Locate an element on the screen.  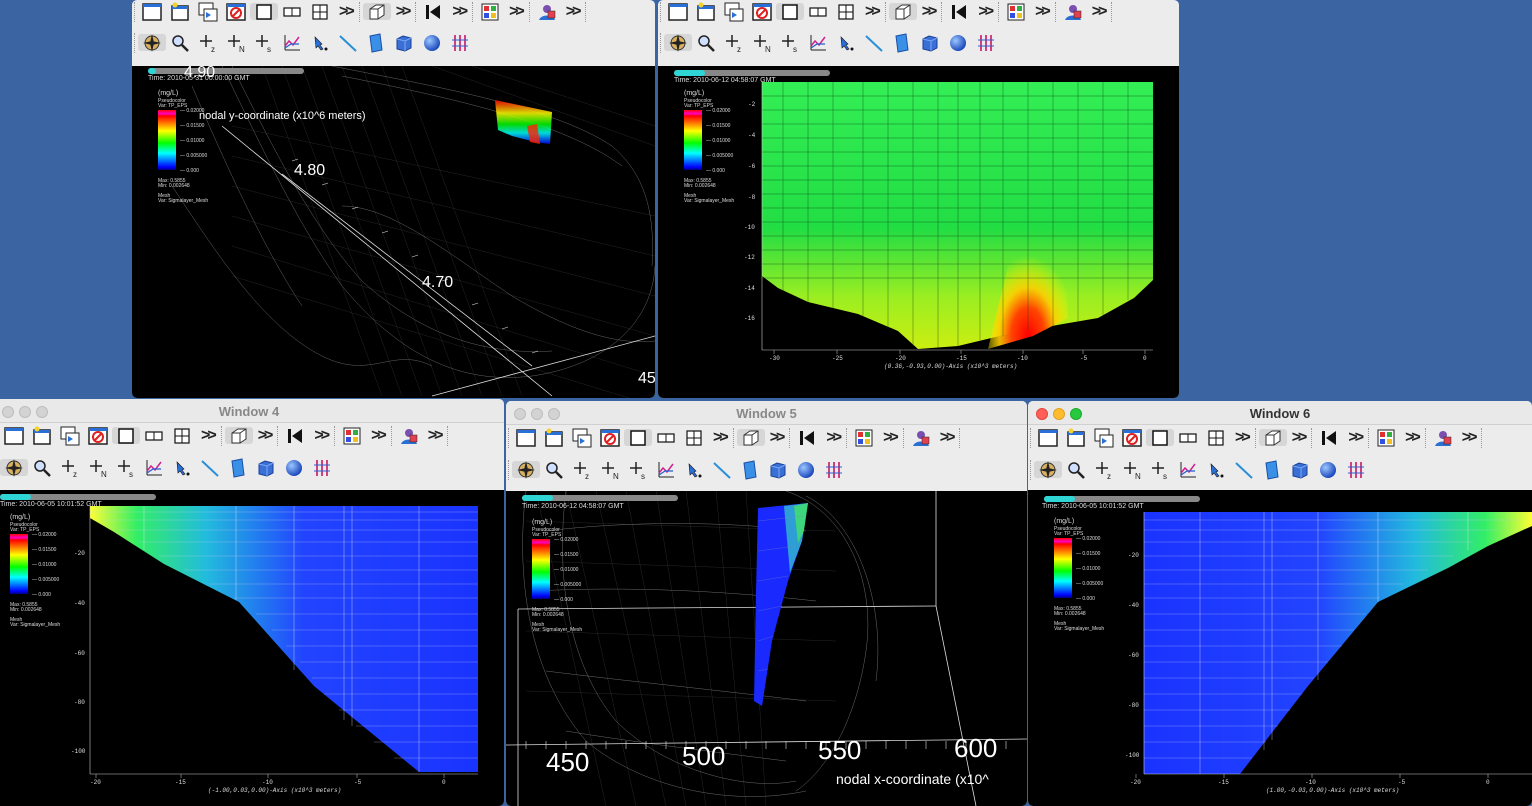
title-bar: Window 4 is located at coordinates (252, 411).